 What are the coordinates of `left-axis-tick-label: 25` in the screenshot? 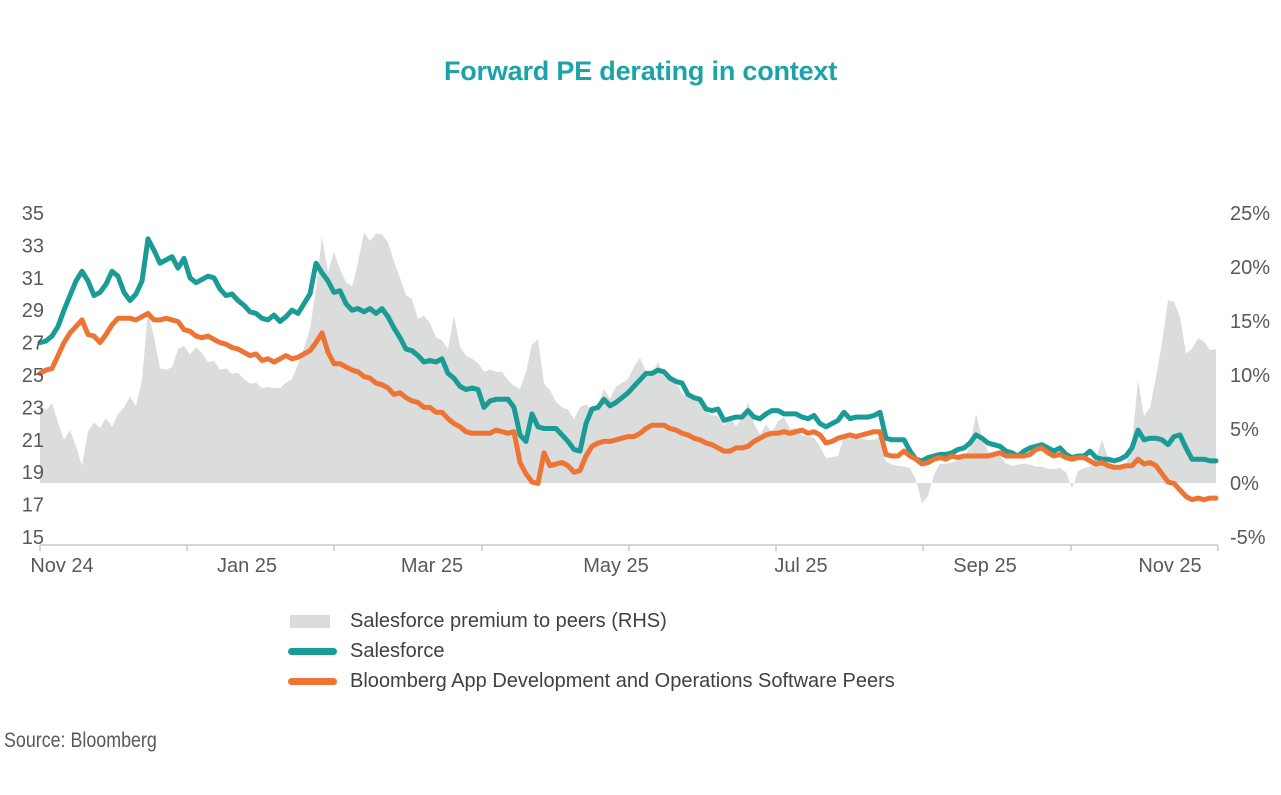 It's located at (33, 376).